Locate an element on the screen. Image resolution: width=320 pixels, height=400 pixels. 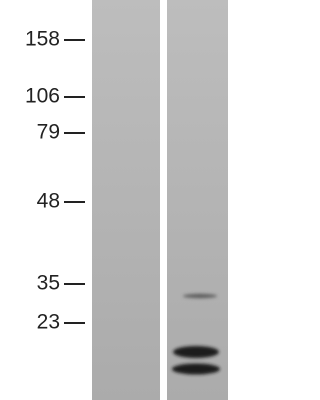
marker-ladder: 158 106 79 48 35 23 is located at coordinates (55, 181).